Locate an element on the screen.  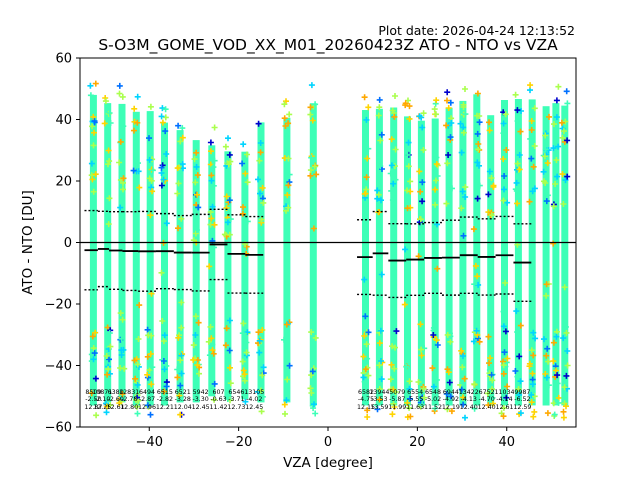
bin-median-label: -3.30 is located at coordinates (200, 399).